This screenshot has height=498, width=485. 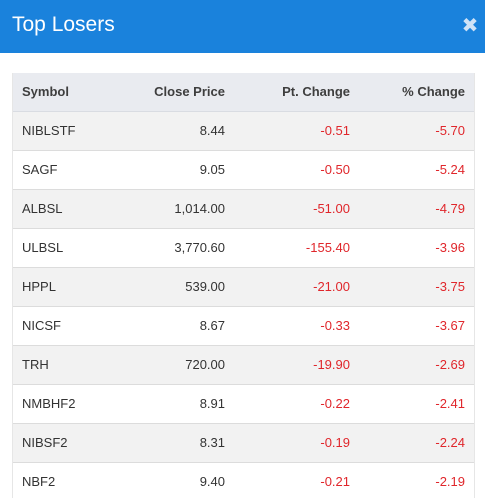 I want to click on cell-symbol: ALBSL, so click(x=42, y=208).